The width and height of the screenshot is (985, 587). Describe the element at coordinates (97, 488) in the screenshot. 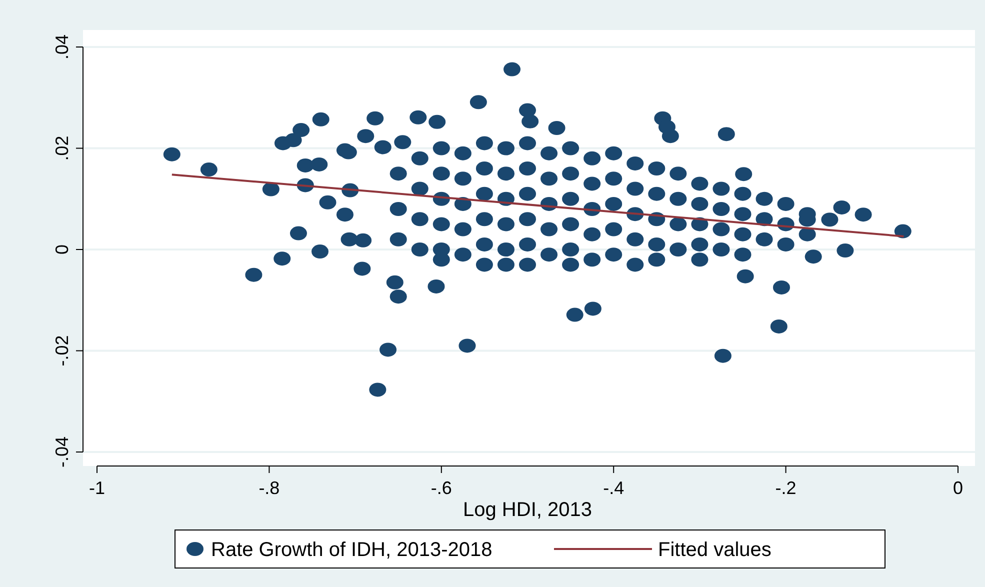

I see `x-tick-label: -1` at that location.